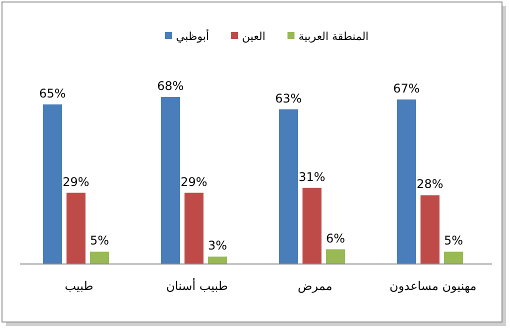  What do you see at coordinates (333, 36) in the screenshot?
I see `legend-label: المنطقة العربية` at bounding box center [333, 36].